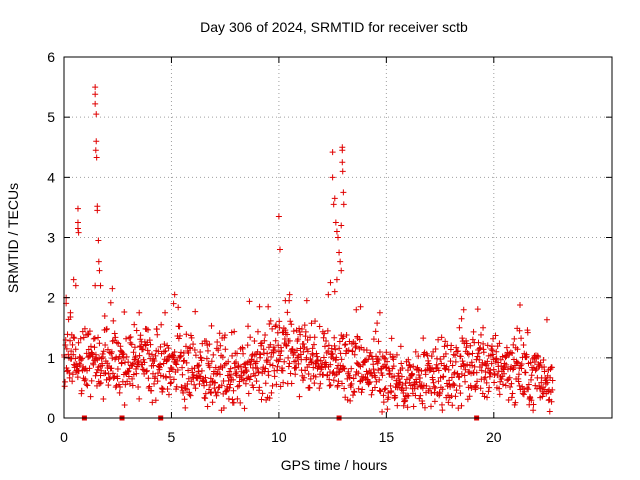  Describe the element at coordinates (51, 237) in the screenshot. I see `y-tick-labels: 0 1 2 3 4 5 6` at that location.